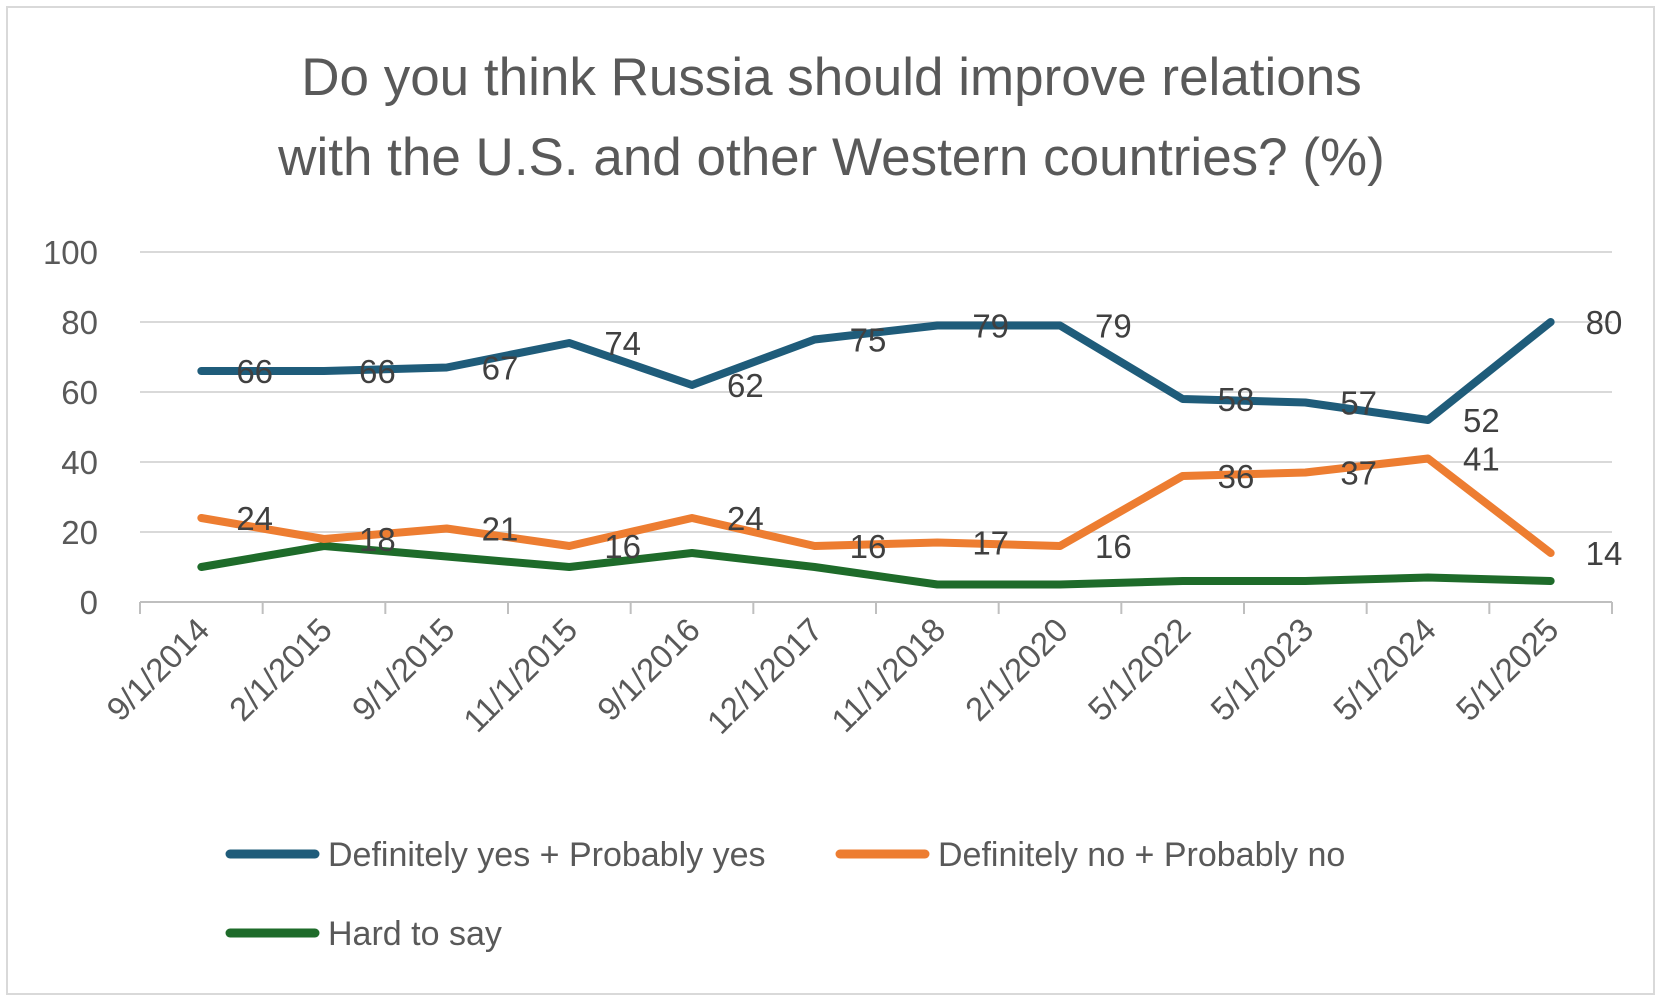 This screenshot has width=1663, height=1003. Describe the element at coordinates (1481, 420) in the screenshot. I see `data-label-series-0: 52` at that location.